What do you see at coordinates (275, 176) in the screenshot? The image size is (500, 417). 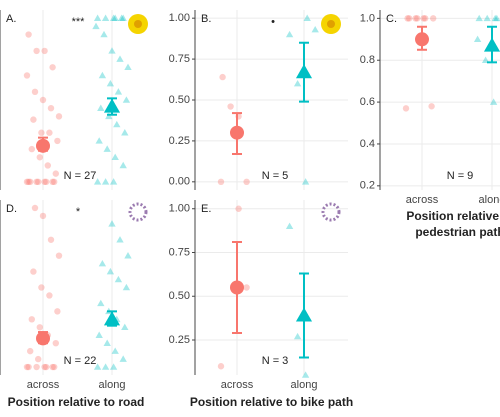 I see `n-label: N = 5` at bounding box center [275, 176].